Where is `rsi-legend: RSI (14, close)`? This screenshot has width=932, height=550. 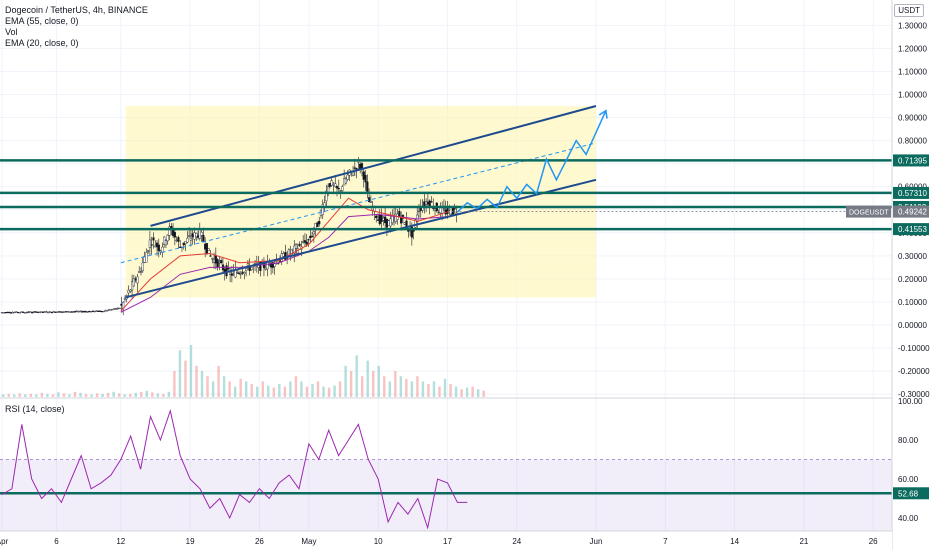 rsi-legend: RSI (14, close) is located at coordinates (35, 409).